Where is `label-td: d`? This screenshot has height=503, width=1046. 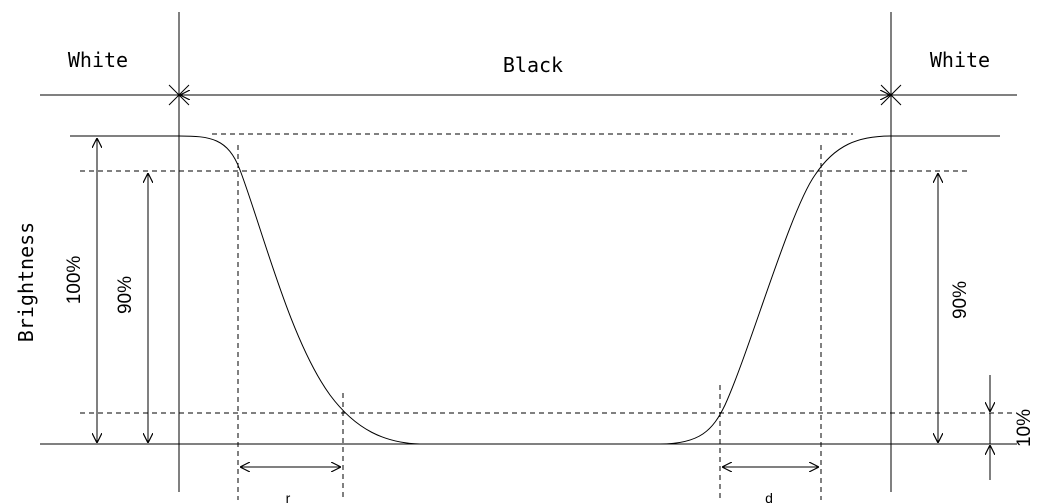 label-td: d is located at coordinates (769, 496).